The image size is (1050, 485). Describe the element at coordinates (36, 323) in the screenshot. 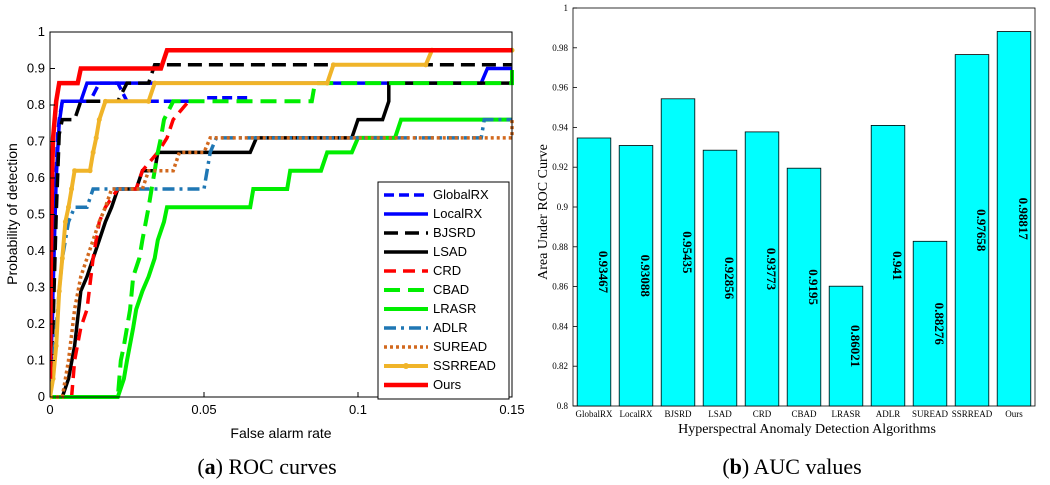

I see `roc-y-tick-label: 0.2` at that location.